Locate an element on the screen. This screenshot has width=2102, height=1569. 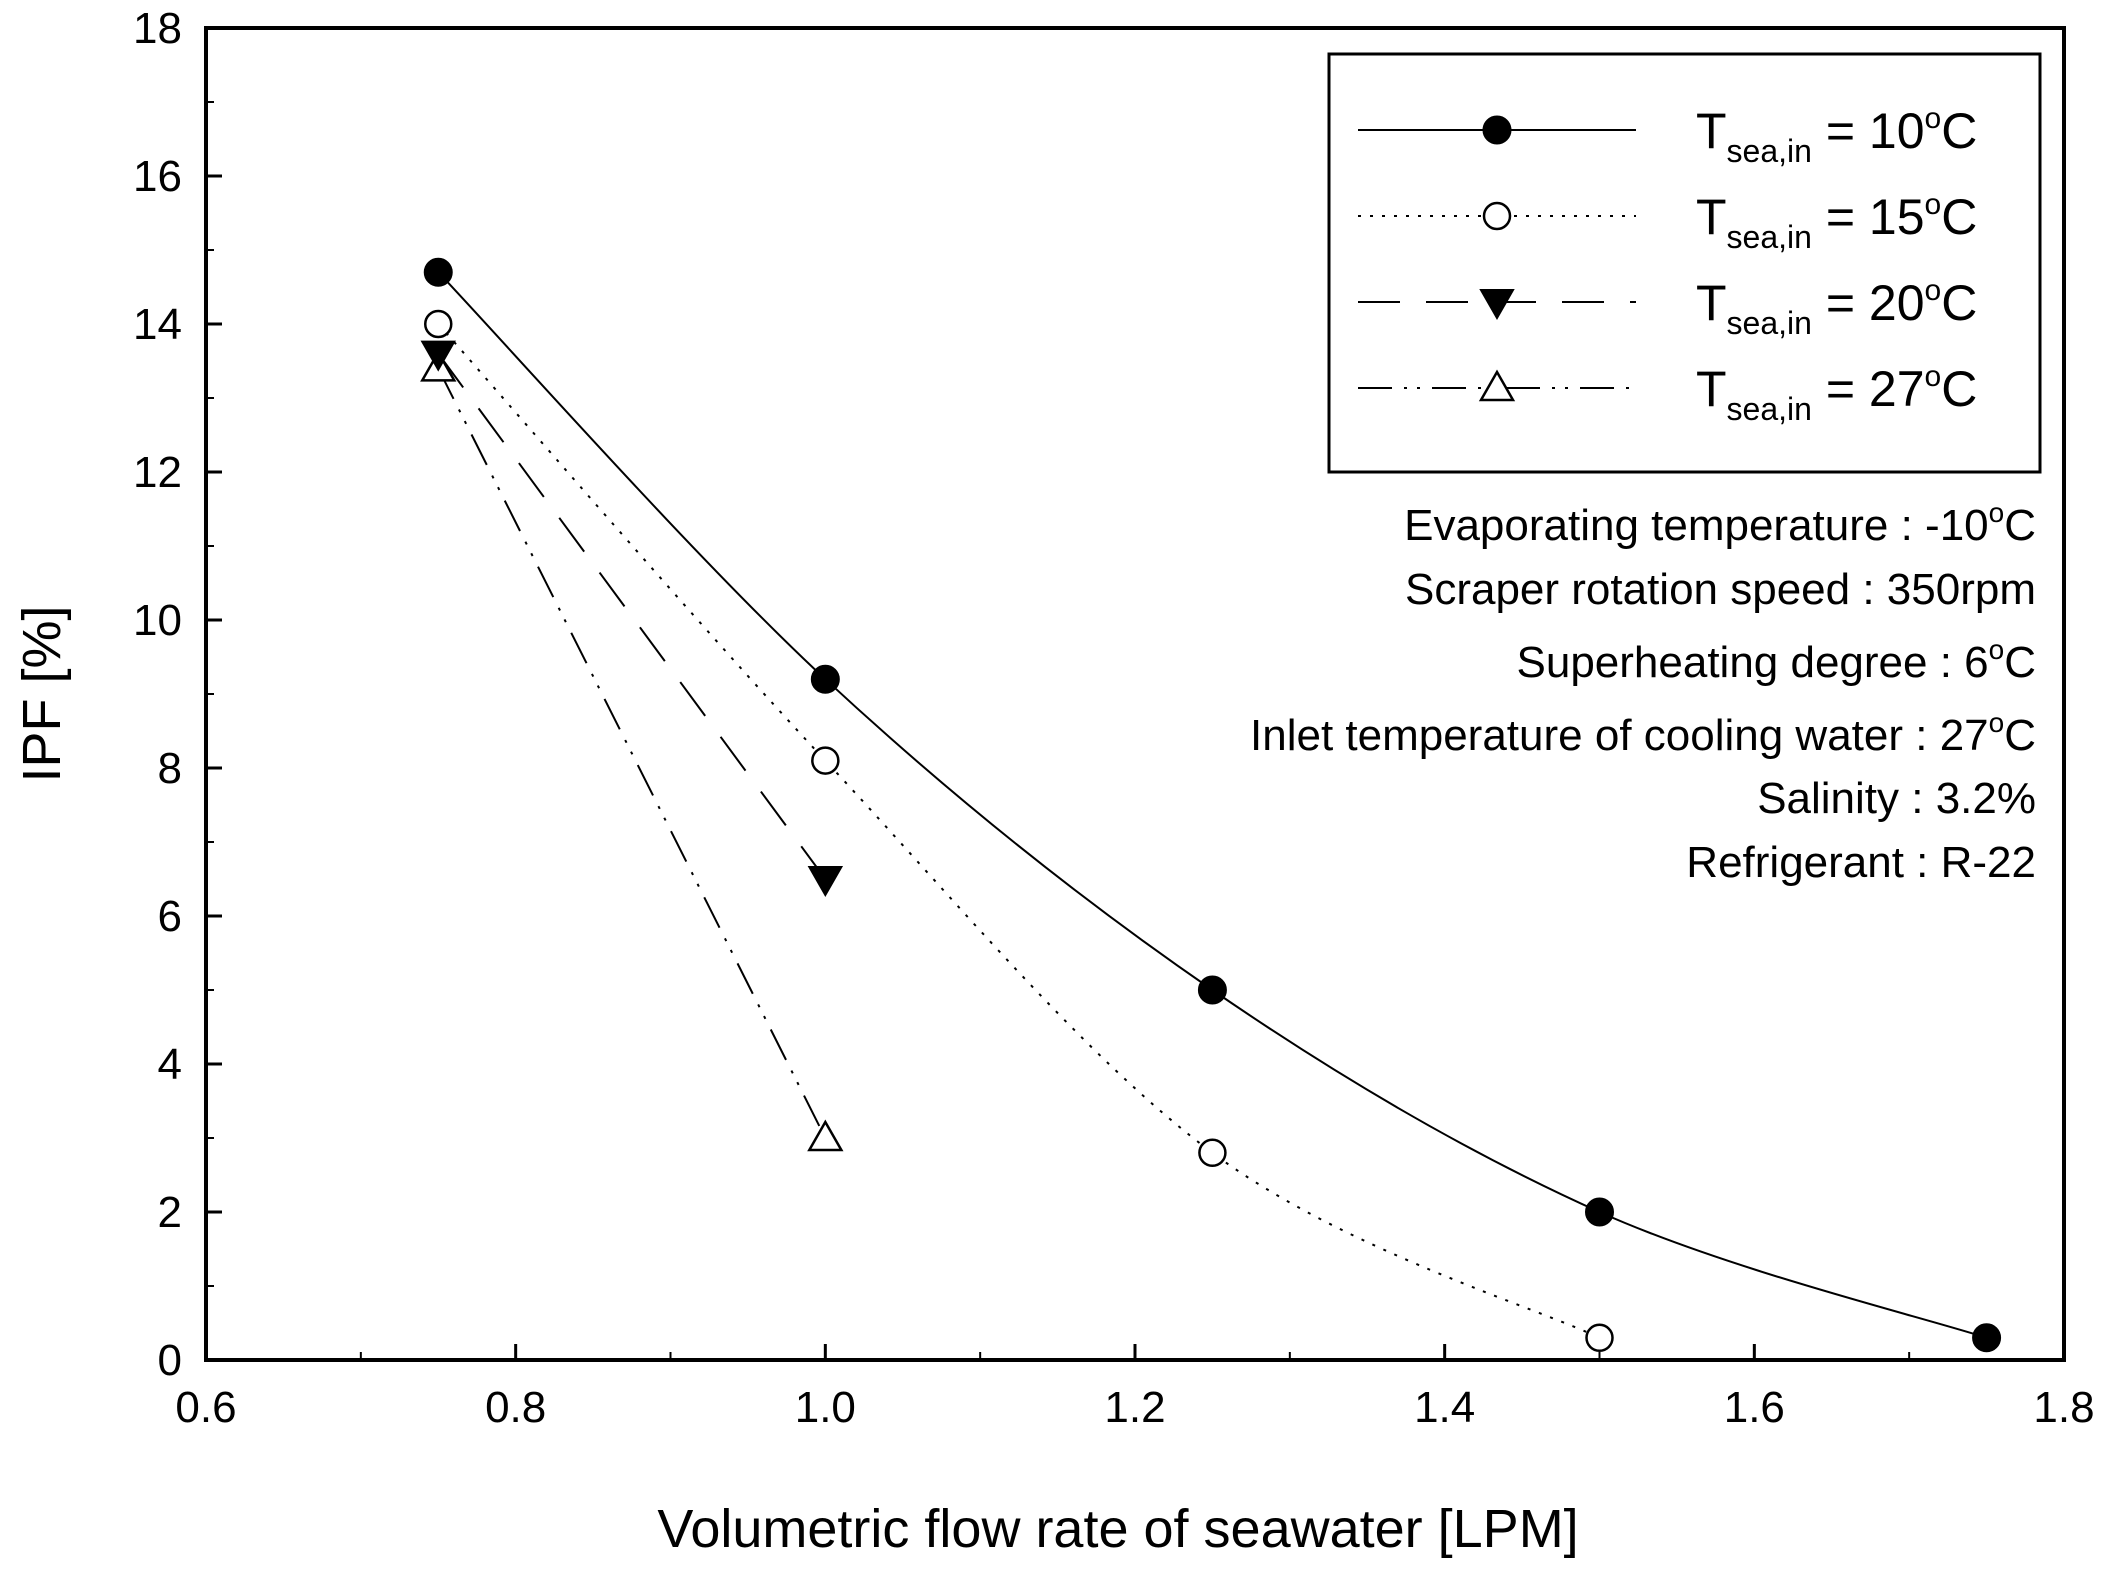
y-tick-label-8: 16 is located at coordinates (157, 176).